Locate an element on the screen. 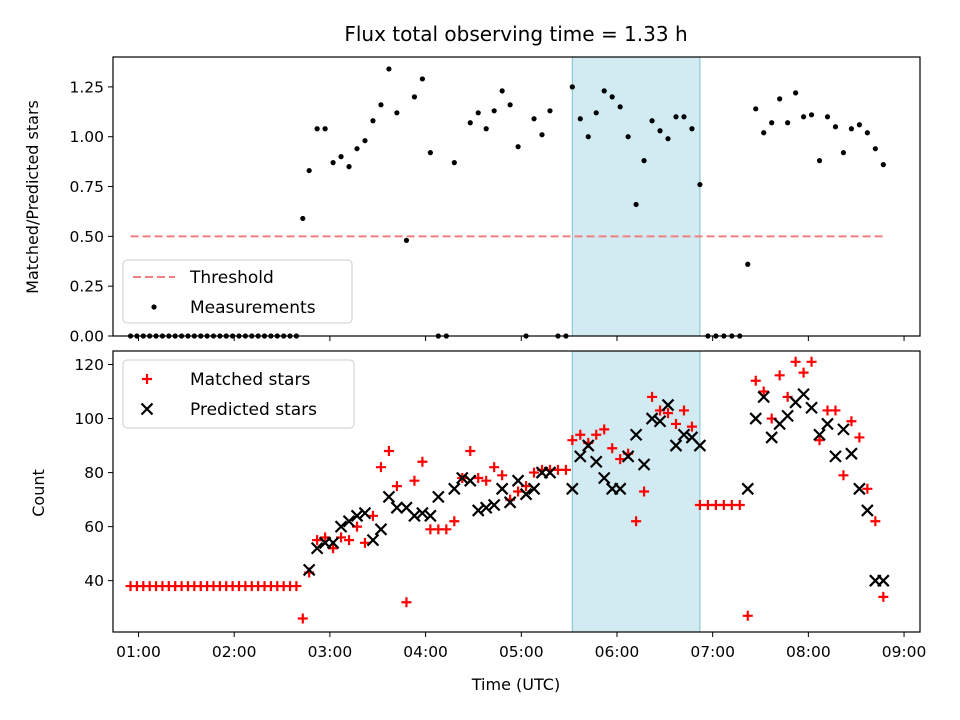 The image size is (960, 720). matched-legend-label: Matched stars is located at coordinates (250, 380).